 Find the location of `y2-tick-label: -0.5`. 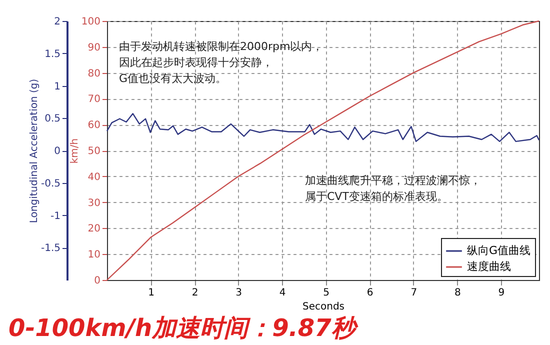

y2-tick-label: -0.5 is located at coordinates (50, 184).